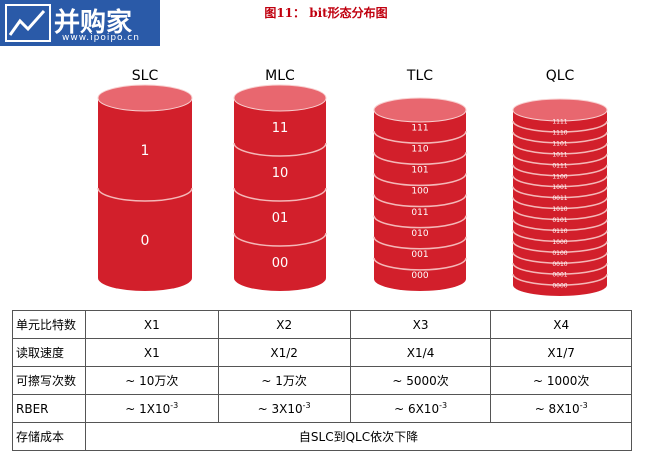 The height and width of the screenshot is (465, 652). I want to click on layer-label: 0000, so click(559, 286).